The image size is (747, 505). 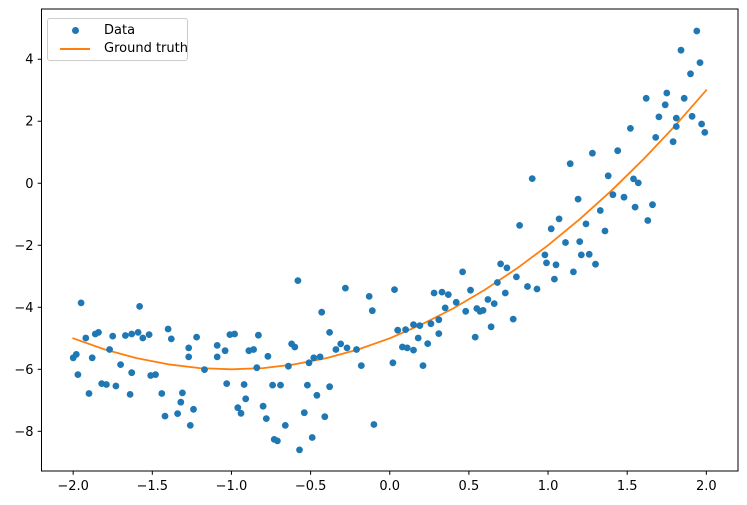 What do you see at coordinates (29, 184) in the screenshot?
I see `y-tick-label: 0` at bounding box center [29, 184].